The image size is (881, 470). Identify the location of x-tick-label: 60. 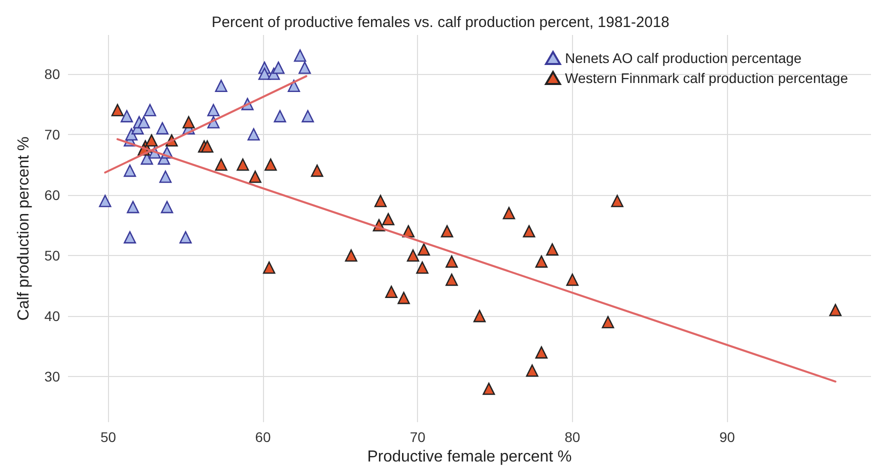
(263, 437).